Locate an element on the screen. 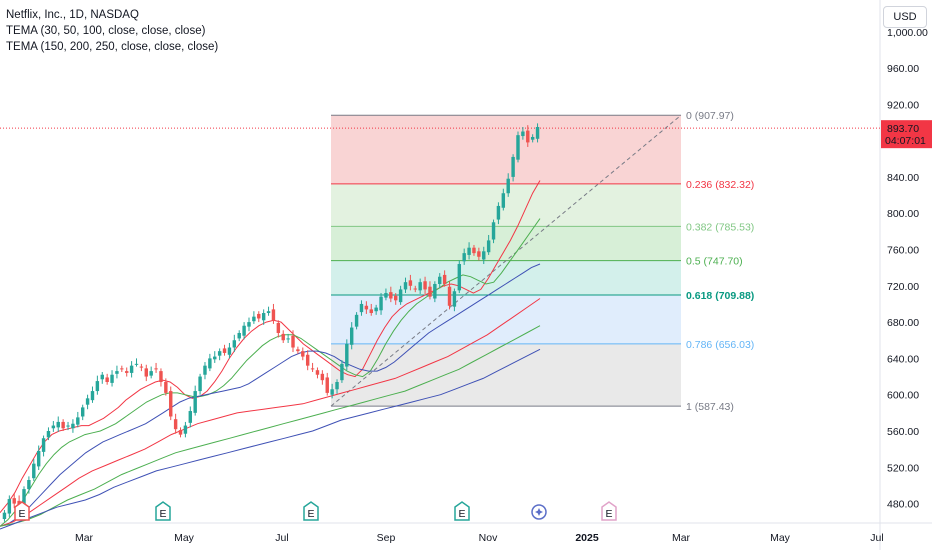 The height and width of the screenshot is (550, 932). price-tick-label: 720.00 is located at coordinates (903, 287).